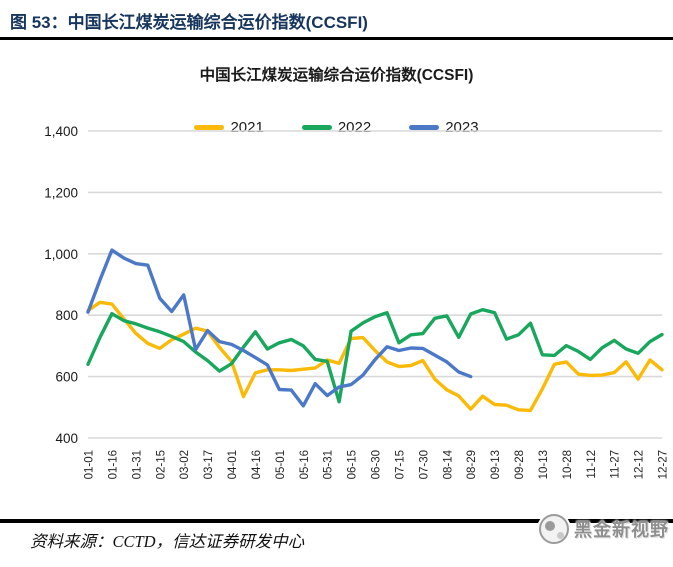  I want to click on x-tick-label: 08-14, so click(448, 464).